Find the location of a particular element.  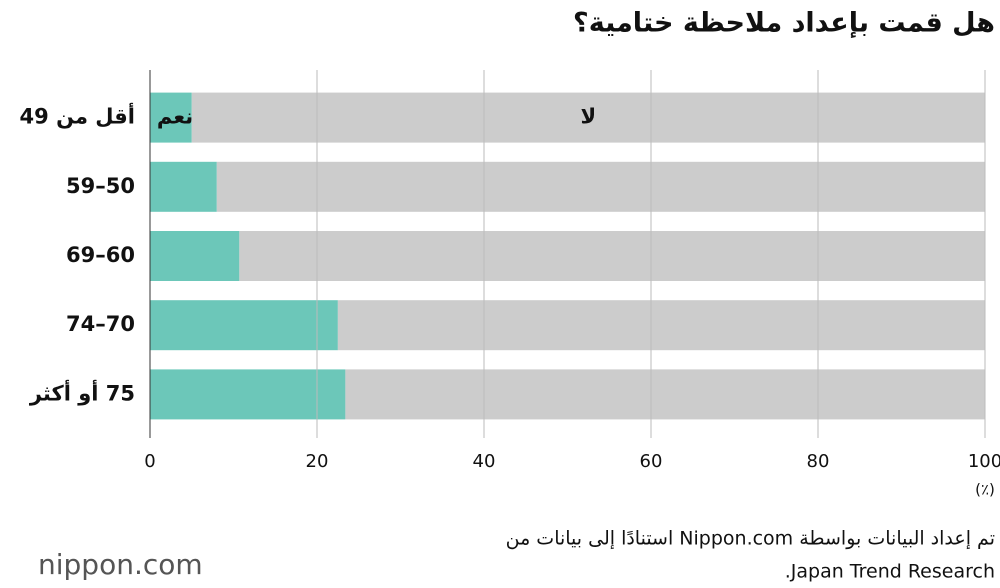

y-tick-label: 75 أو أكثر is located at coordinates (82, 391).